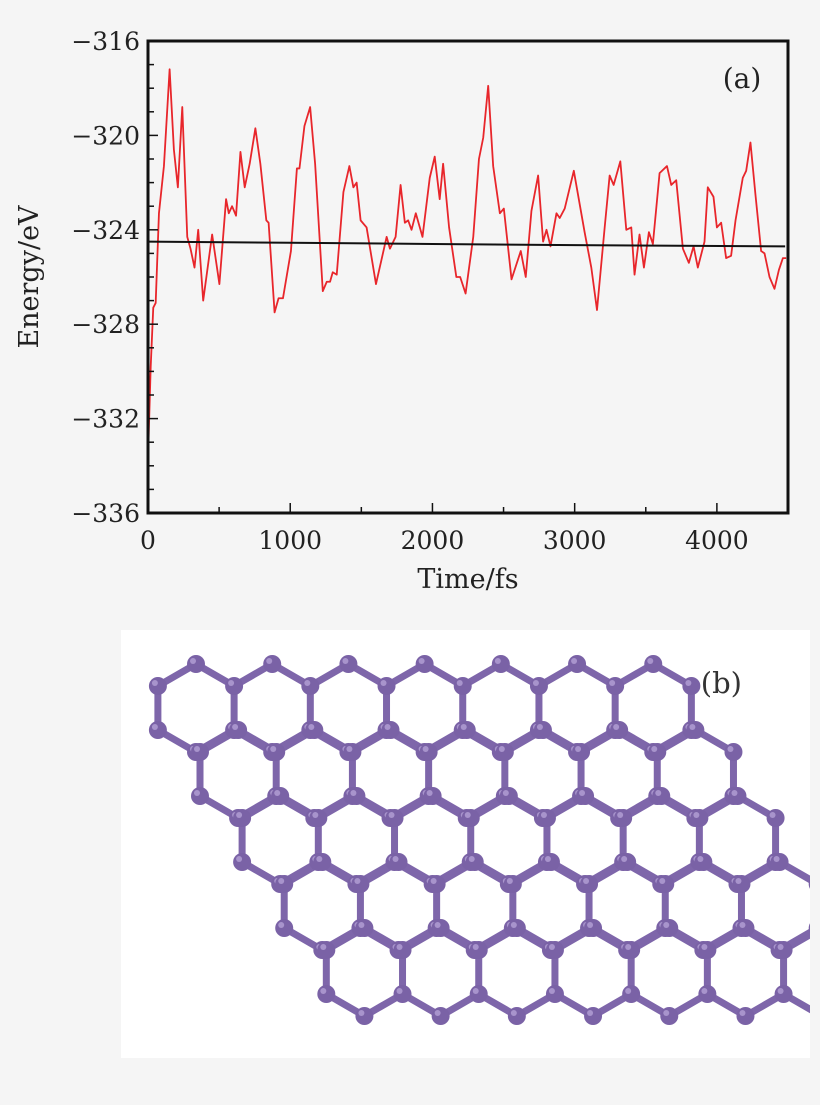 This screenshot has height=1105, width=820. I want to click on x-tick-label: 3000, so click(575, 540).